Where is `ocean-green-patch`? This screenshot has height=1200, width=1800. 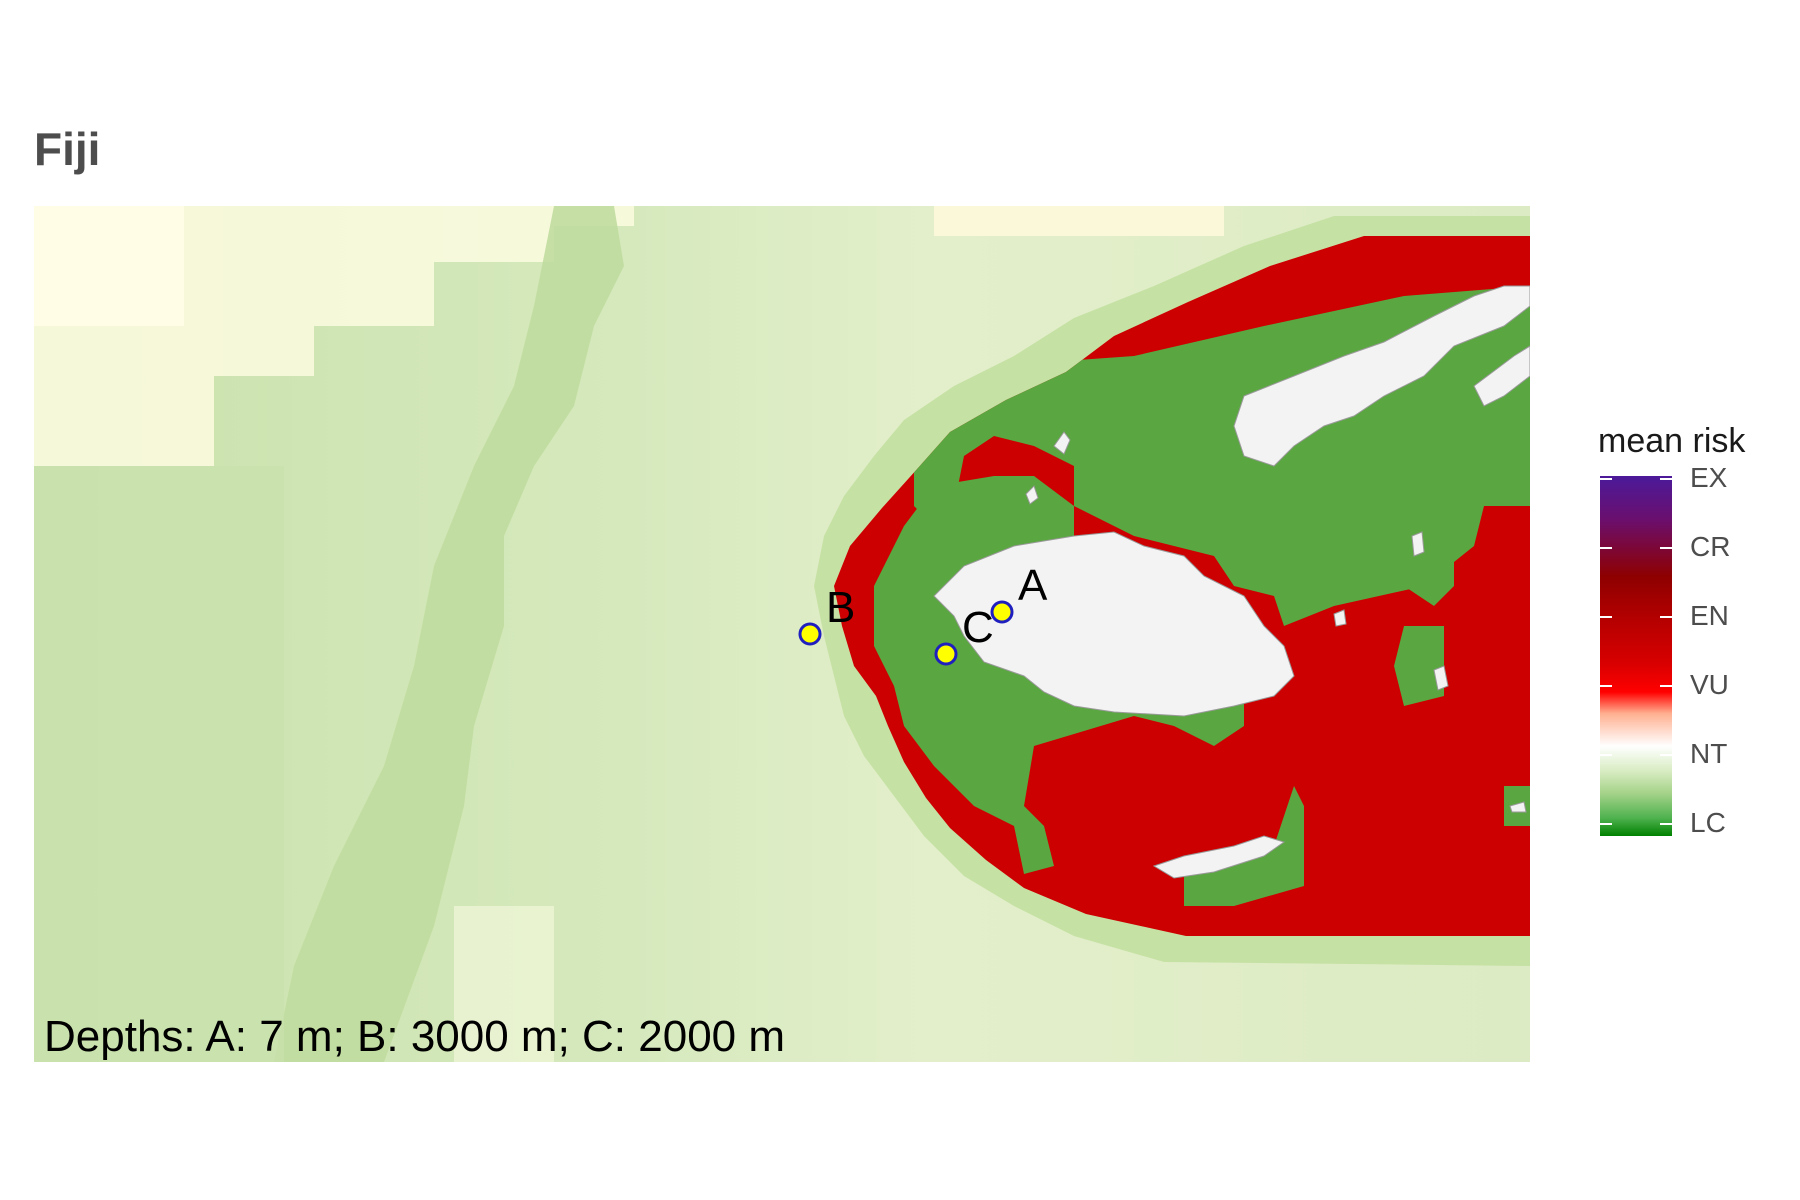
ocean-green-patch is located at coordinates (159, 764).